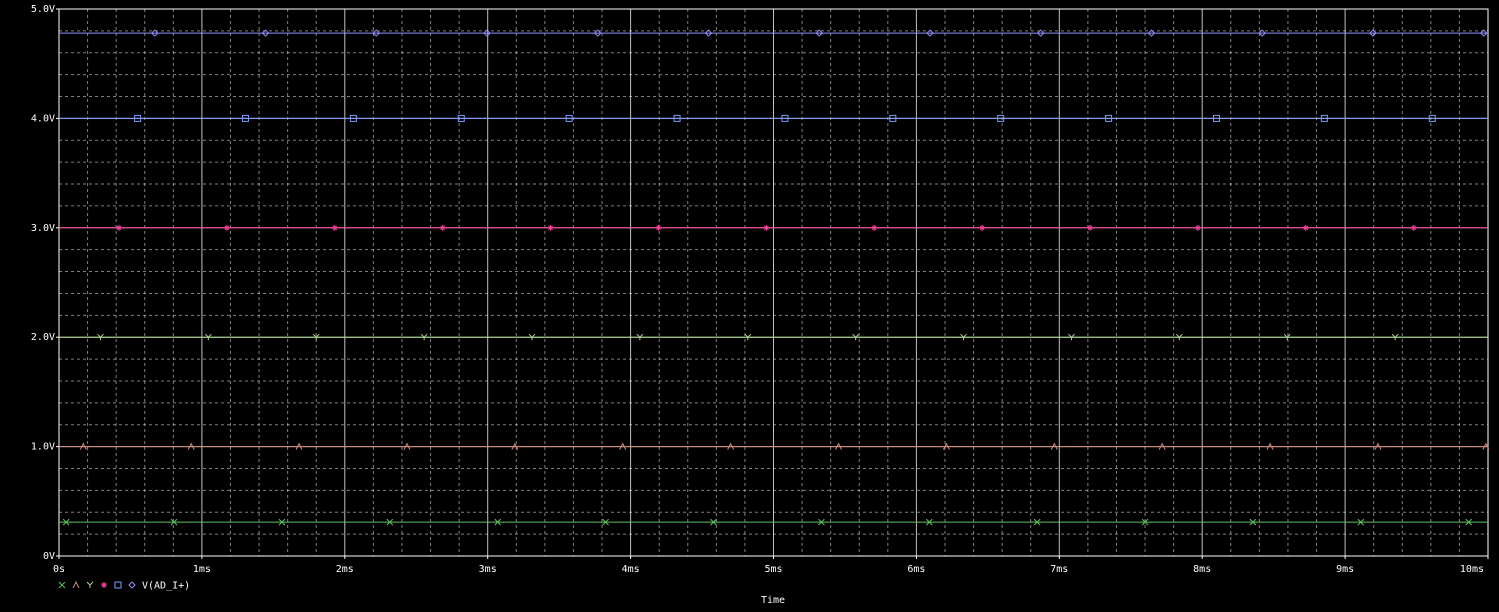 This screenshot has height=612, width=1499. What do you see at coordinates (49, 556) in the screenshot?
I see `y-tick-label: 0V` at bounding box center [49, 556].